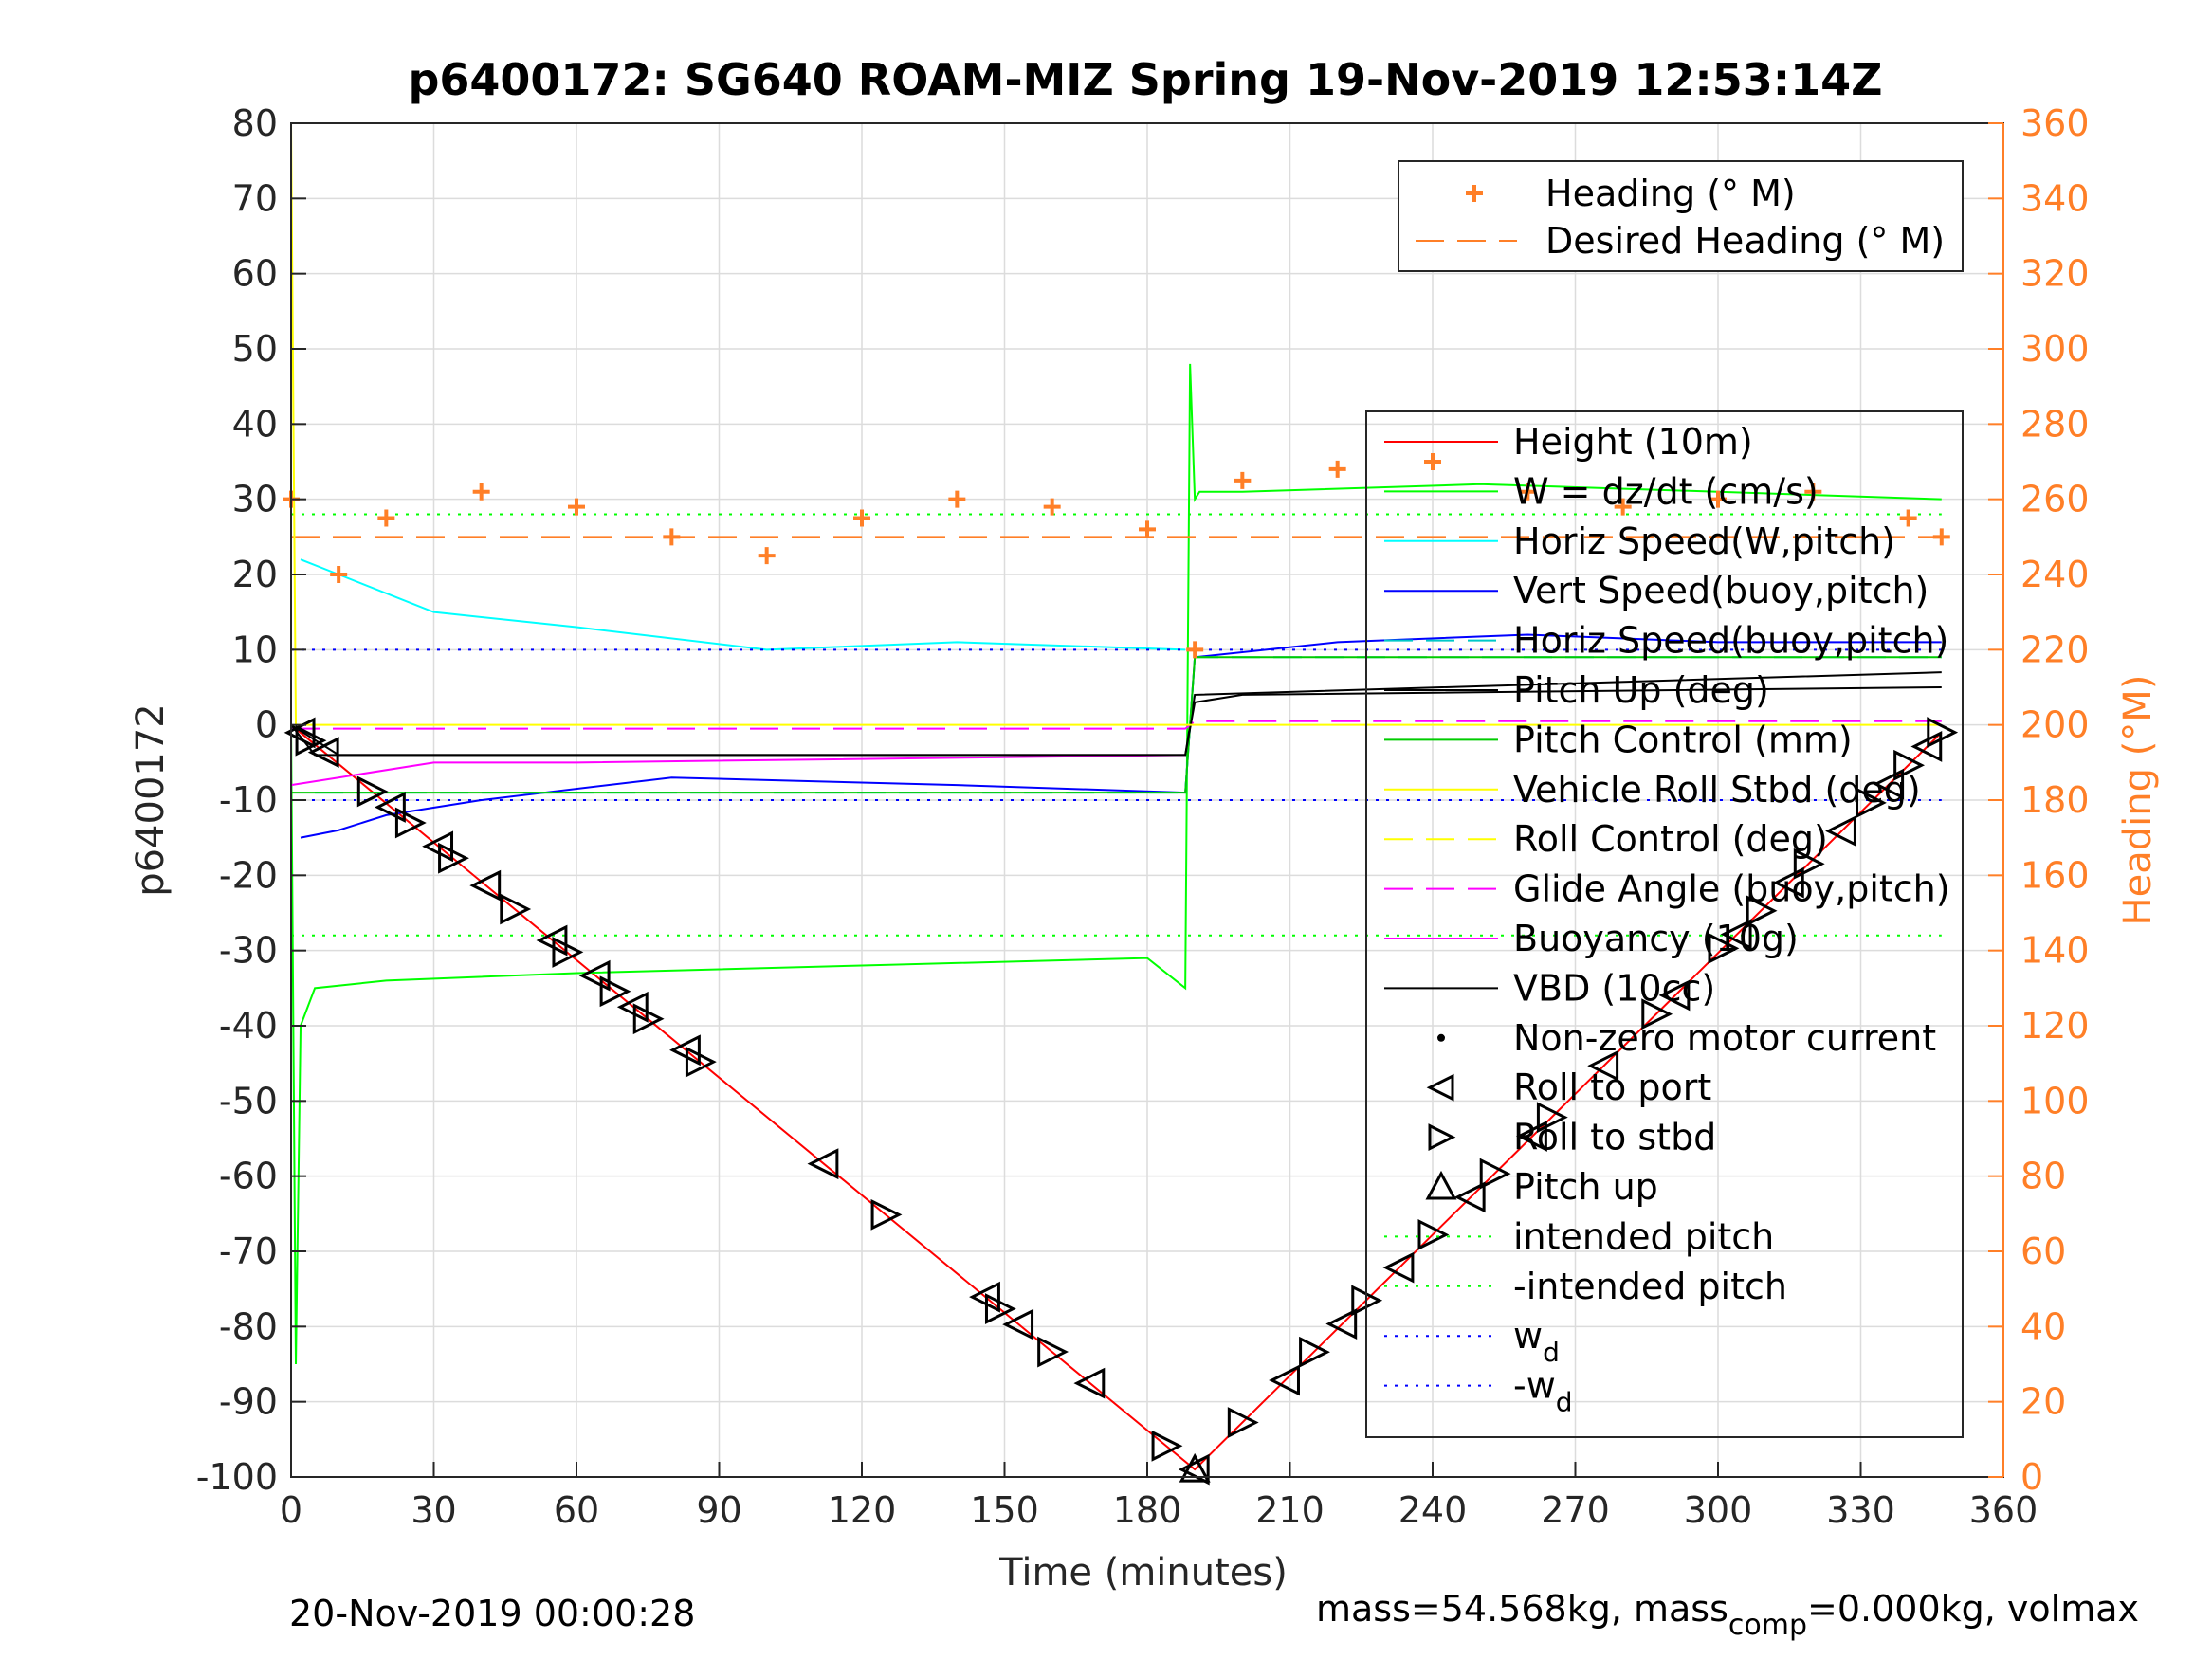 The image size is (2212, 1659). What do you see at coordinates (2043, 1402) in the screenshot?
I see `y2-tick-label: 20` at bounding box center [2043, 1402].